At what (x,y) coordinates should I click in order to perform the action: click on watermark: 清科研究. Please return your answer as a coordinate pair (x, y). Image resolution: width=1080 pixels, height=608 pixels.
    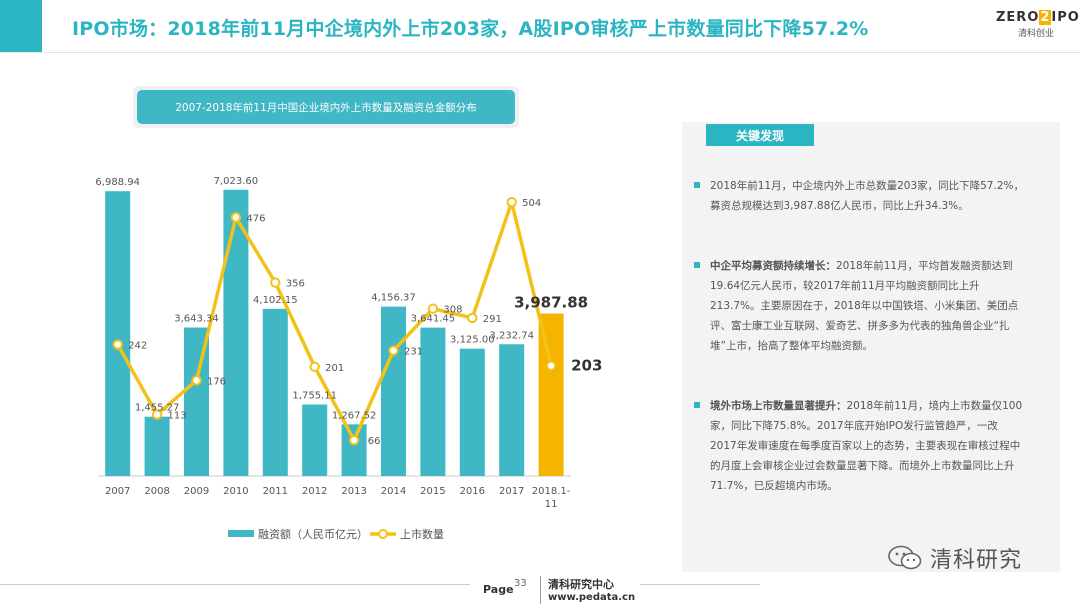
    Looking at the image, I should click on (955, 558).